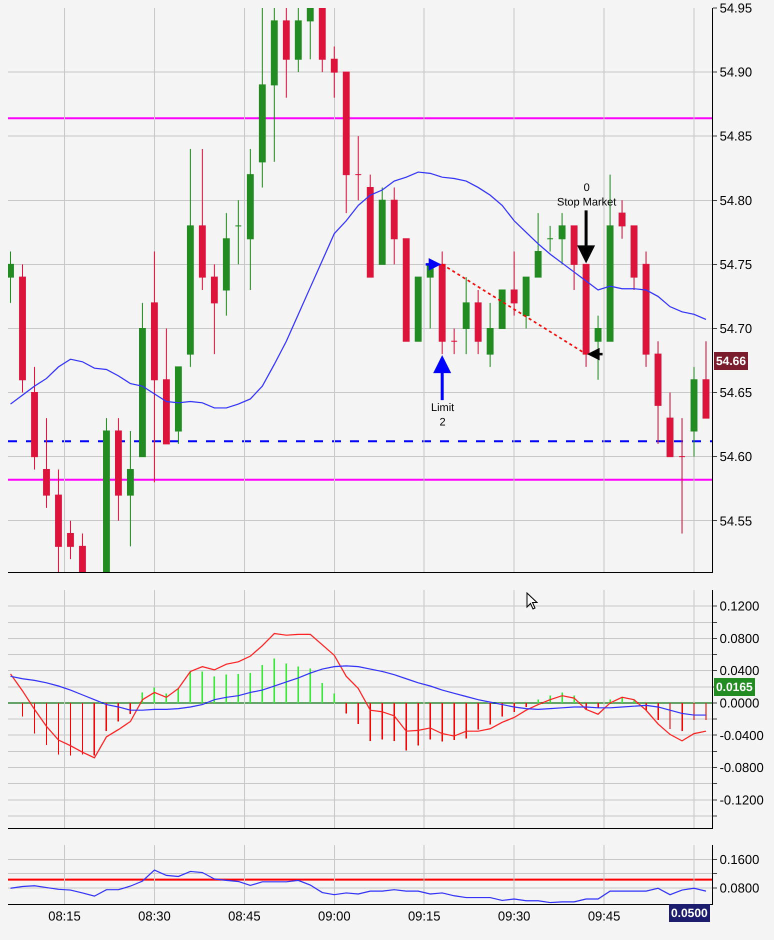  Describe the element at coordinates (742, 800) in the screenshot. I see `y-tick-label: -0.1200` at that location.